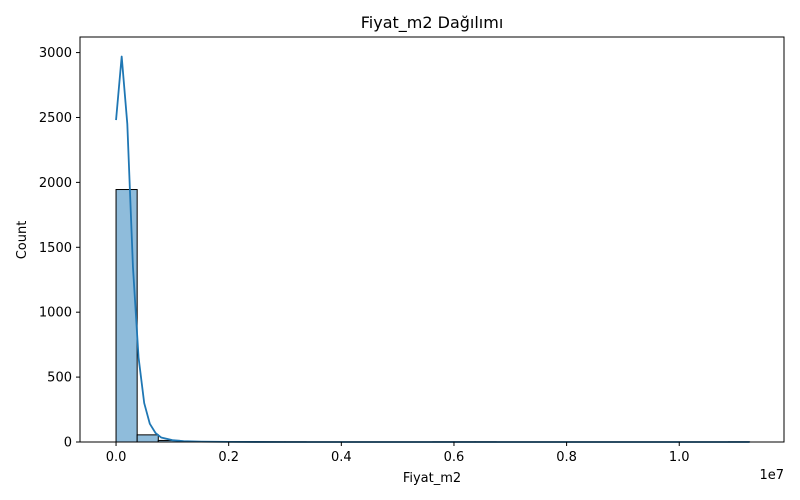 The width and height of the screenshot is (800, 500). What do you see at coordinates (55, 183) in the screenshot?
I see `y-tick-label: 2000` at bounding box center [55, 183].